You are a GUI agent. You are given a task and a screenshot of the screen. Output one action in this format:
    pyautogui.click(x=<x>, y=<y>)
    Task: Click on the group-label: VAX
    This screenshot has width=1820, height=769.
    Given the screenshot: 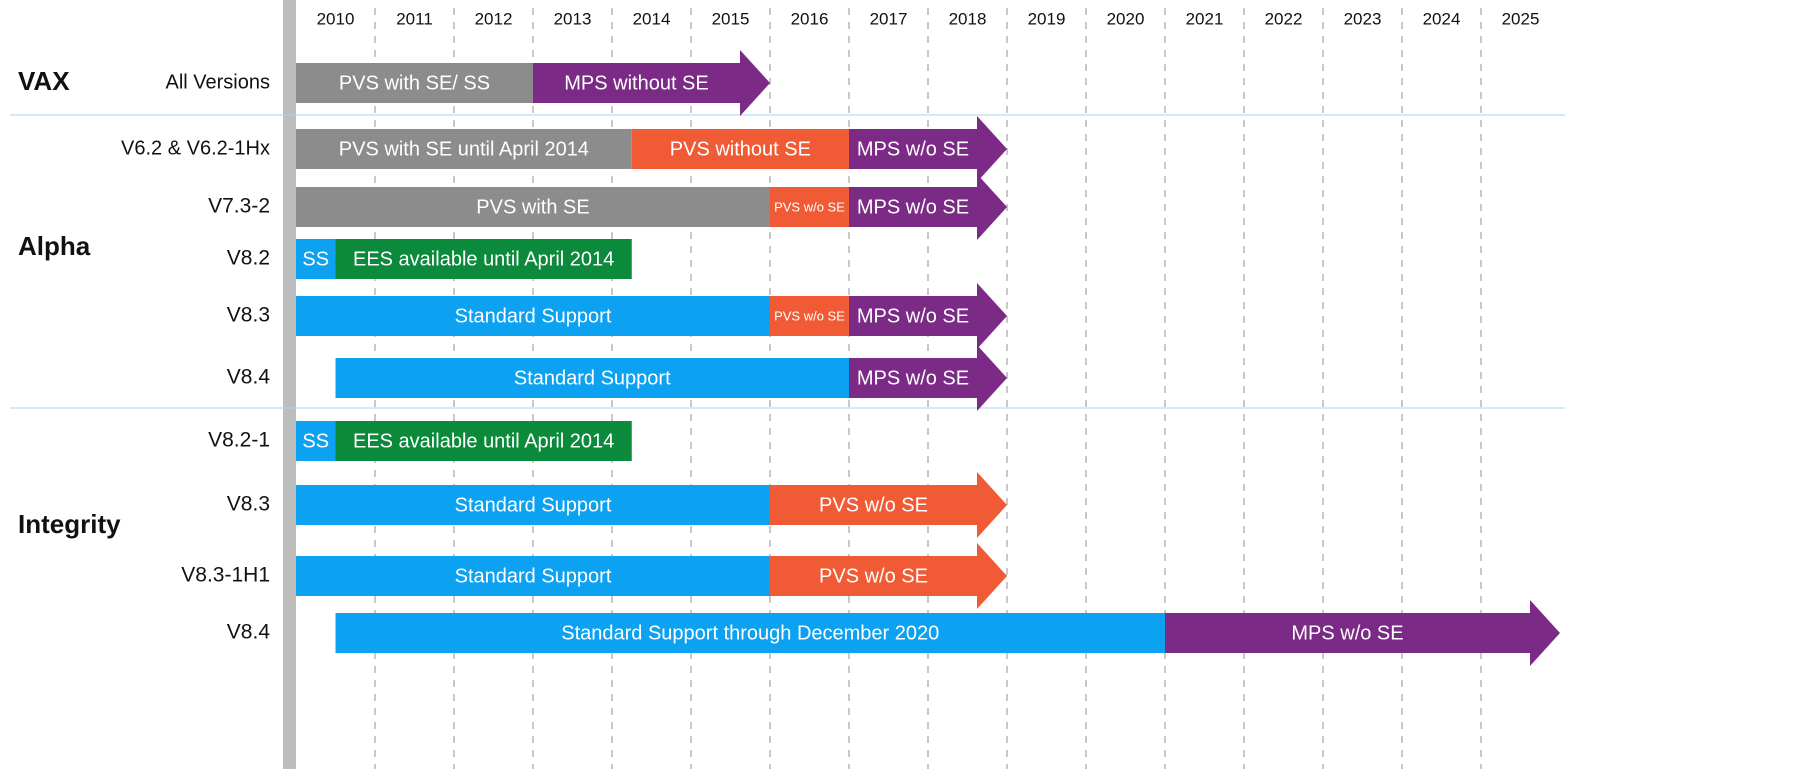 What is the action you would take?
    pyautogui.click(x=44, y=81)
    